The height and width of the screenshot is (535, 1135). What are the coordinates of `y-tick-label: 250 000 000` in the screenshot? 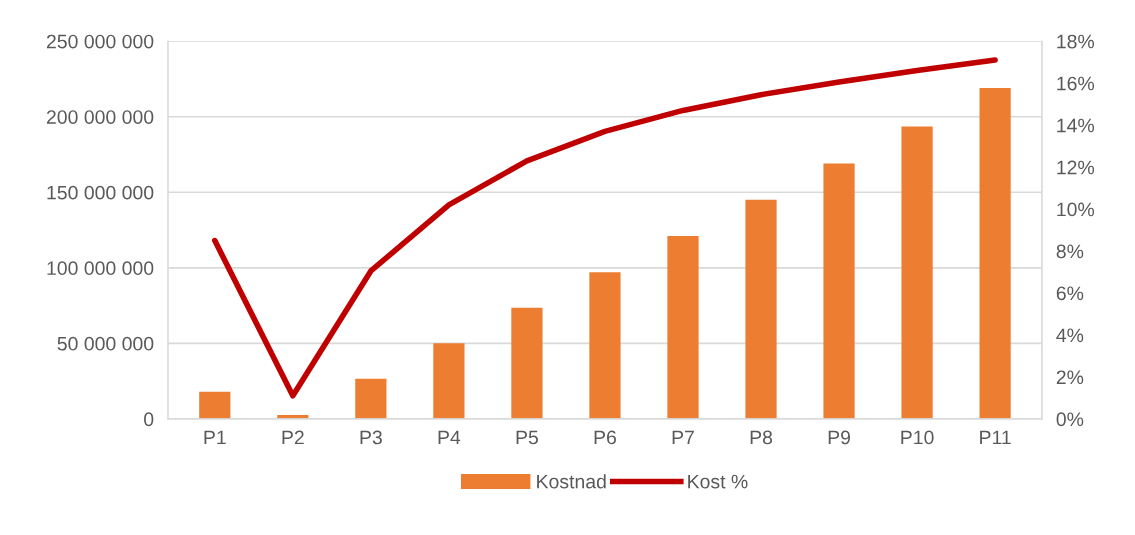 It's located at (100, 41).